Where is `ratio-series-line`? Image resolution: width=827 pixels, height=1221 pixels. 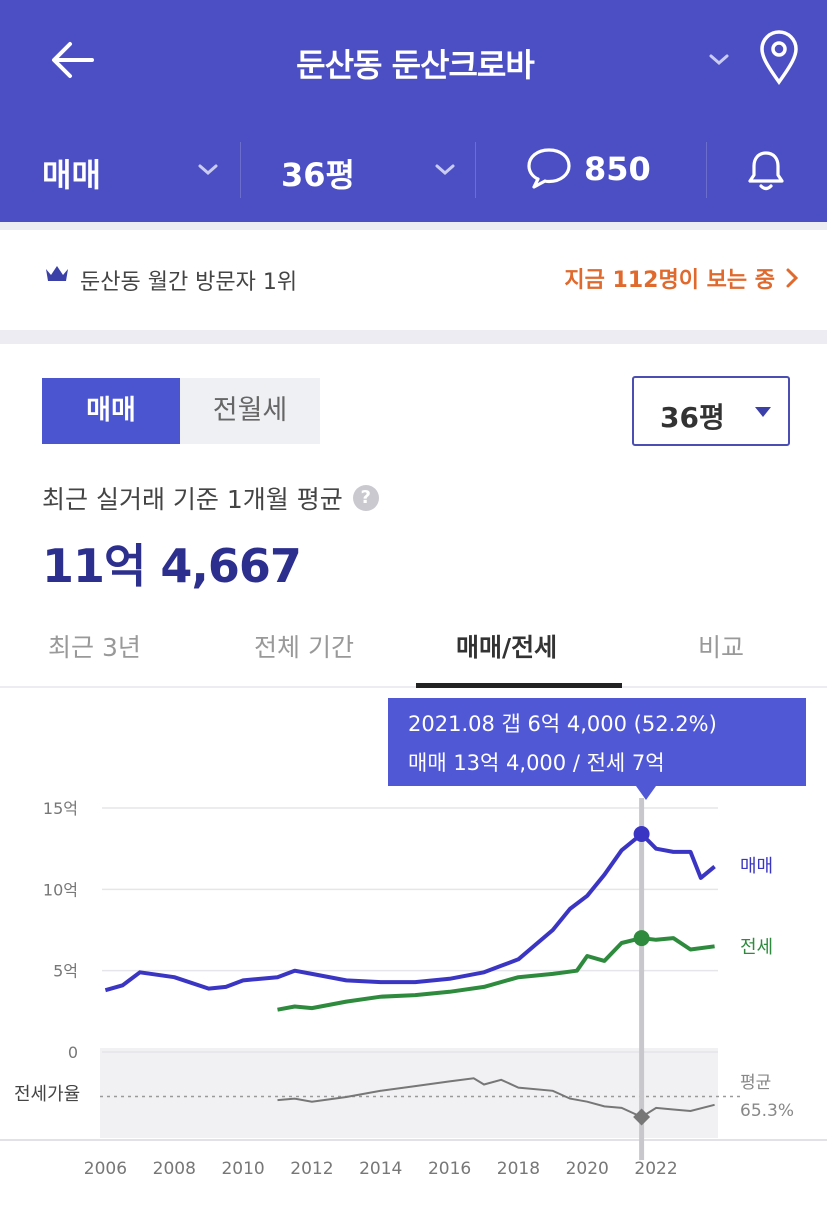 ratio-series-line is located at coordinates (496, 1098).